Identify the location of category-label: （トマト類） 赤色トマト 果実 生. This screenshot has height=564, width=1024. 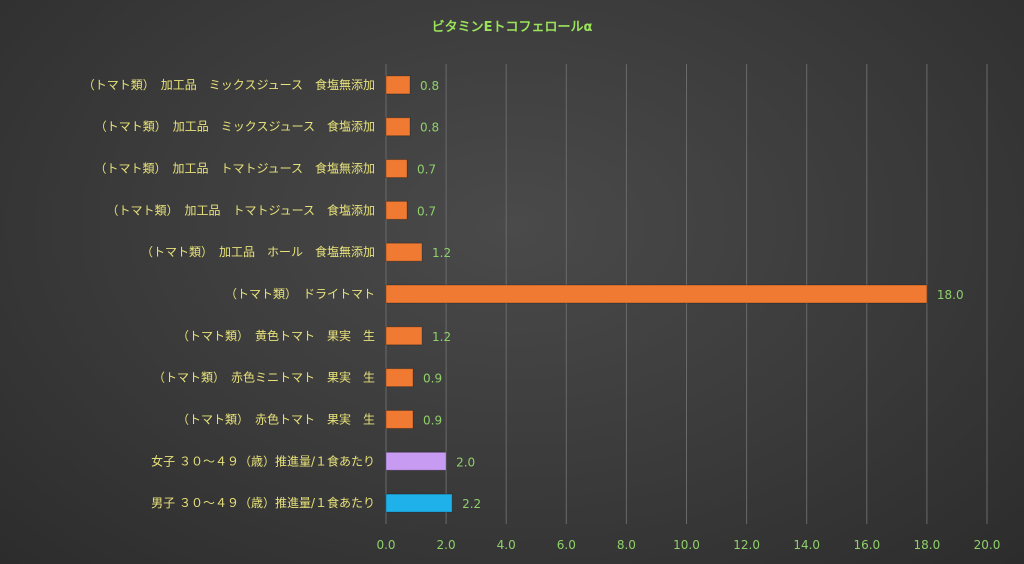
(276, 418).